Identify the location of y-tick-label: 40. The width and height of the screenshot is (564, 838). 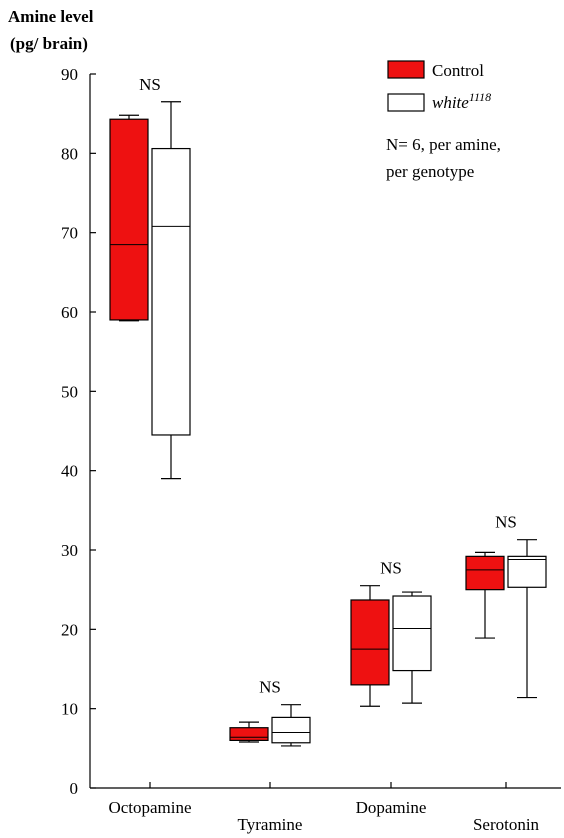
(69, 471).